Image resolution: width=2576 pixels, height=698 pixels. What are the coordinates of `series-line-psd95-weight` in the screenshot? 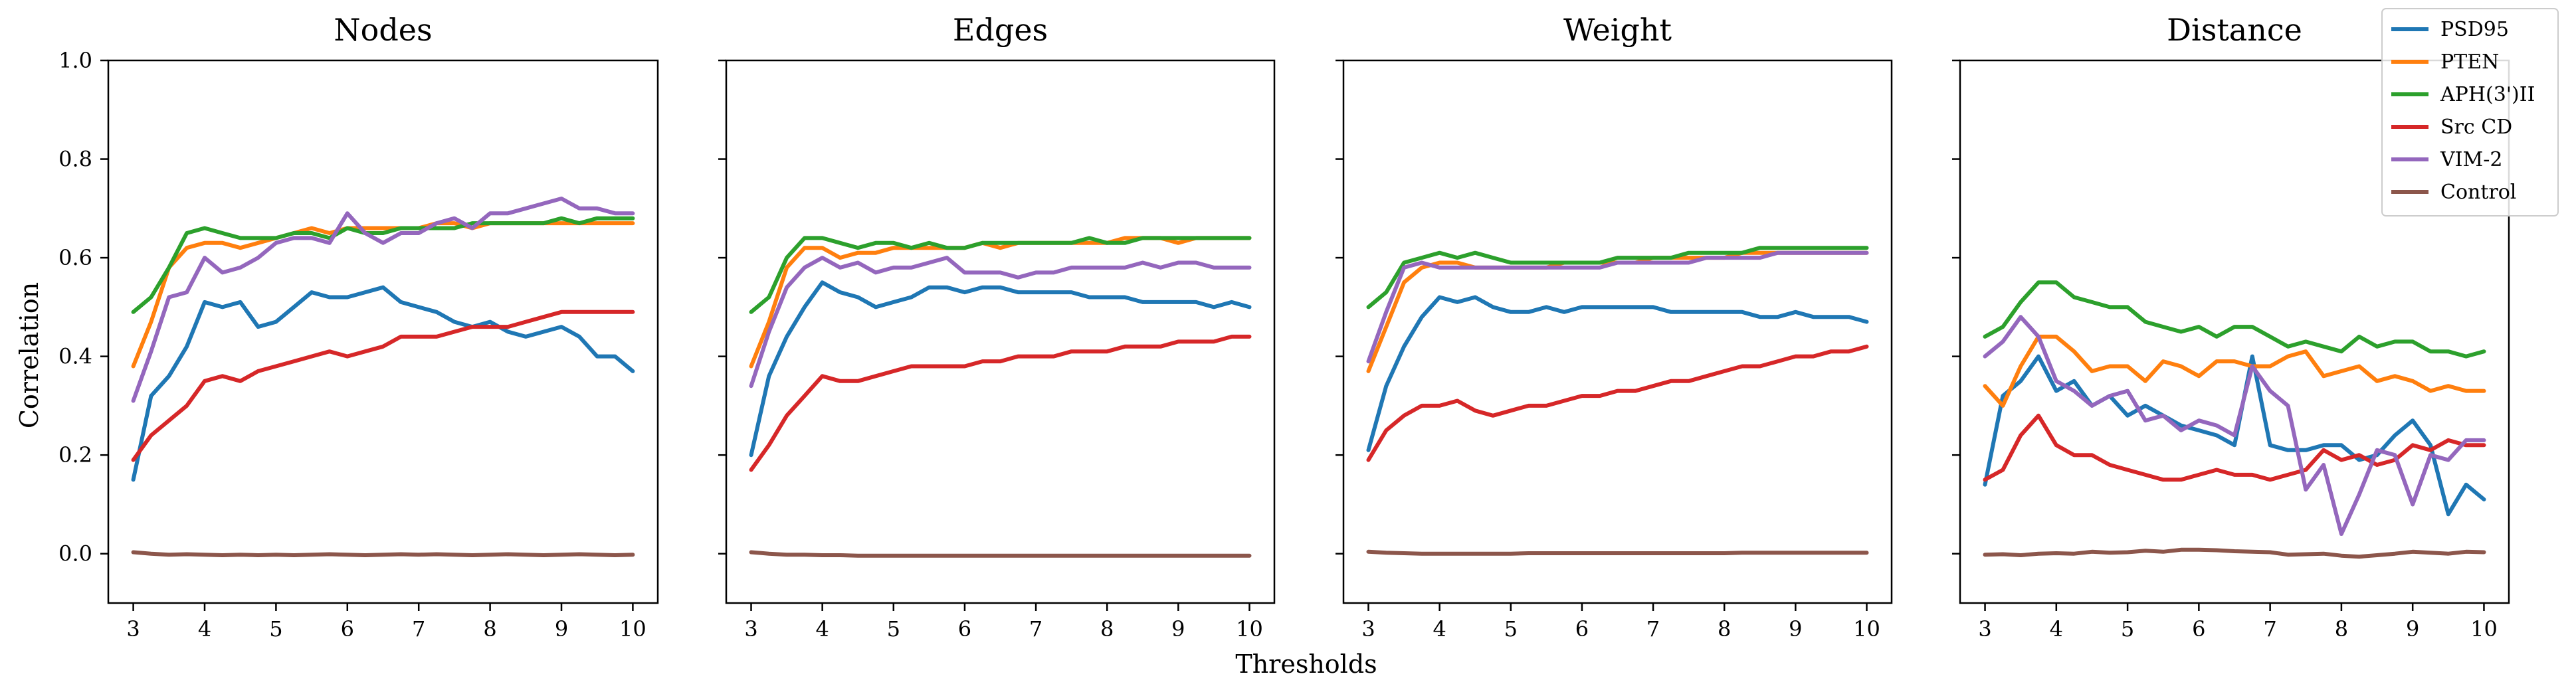 It's located at (1618, 373).